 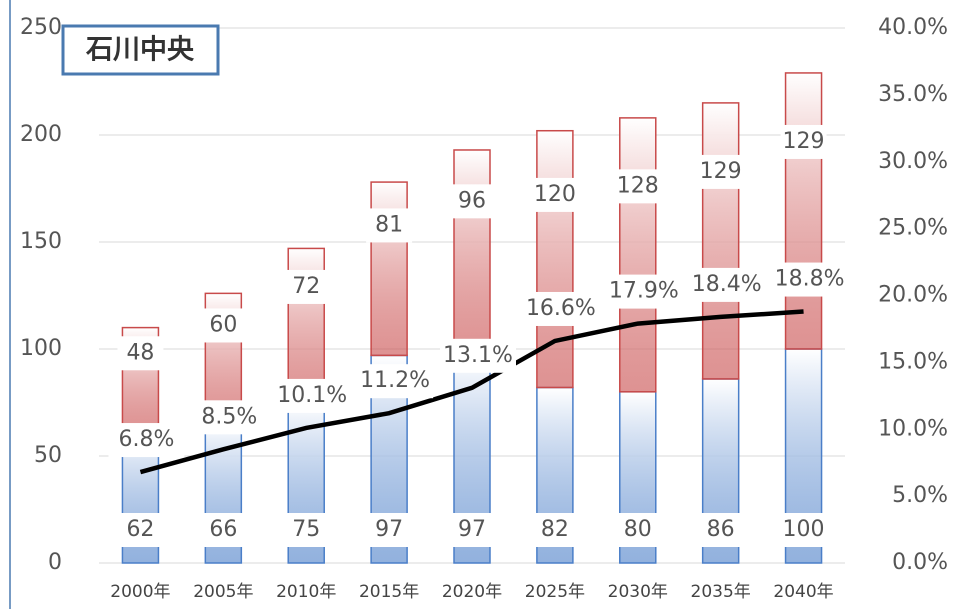 I want to click on data-label: 48, so click(x=140, y=352).